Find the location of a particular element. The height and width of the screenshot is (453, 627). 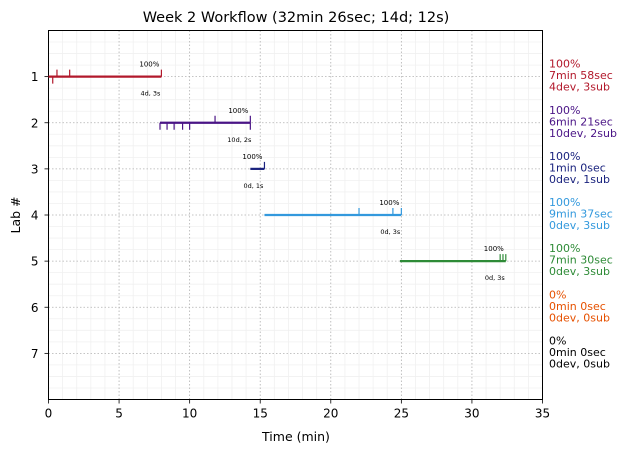

x-tick-label: 0 is located at coordinates (49, 414).